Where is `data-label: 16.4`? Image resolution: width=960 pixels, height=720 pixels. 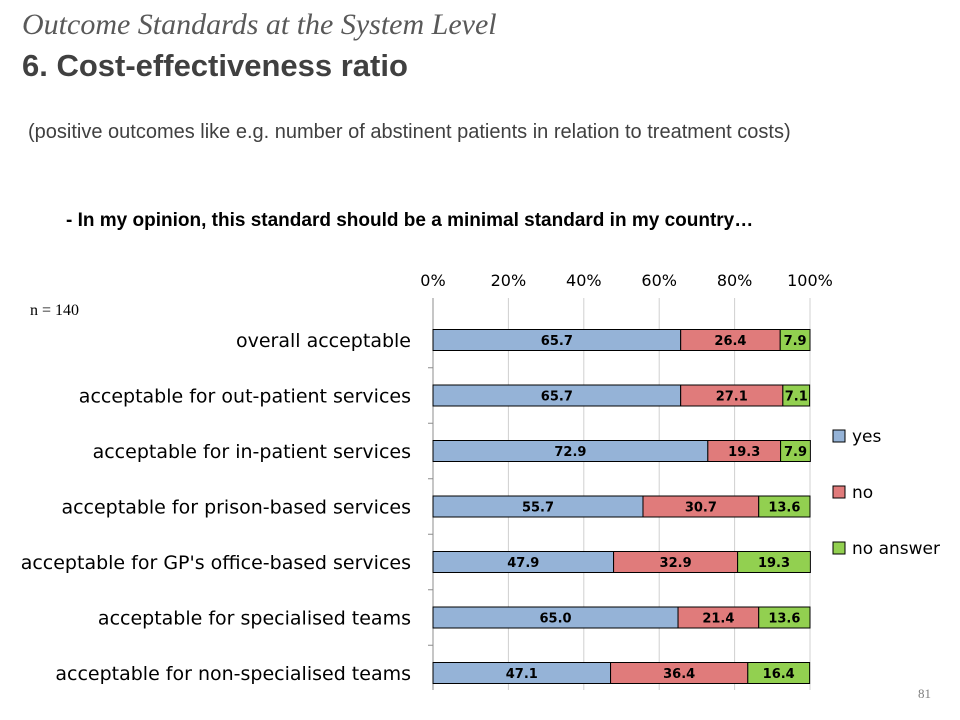 data-label: 16.4 is located at coordinates (779, 674).